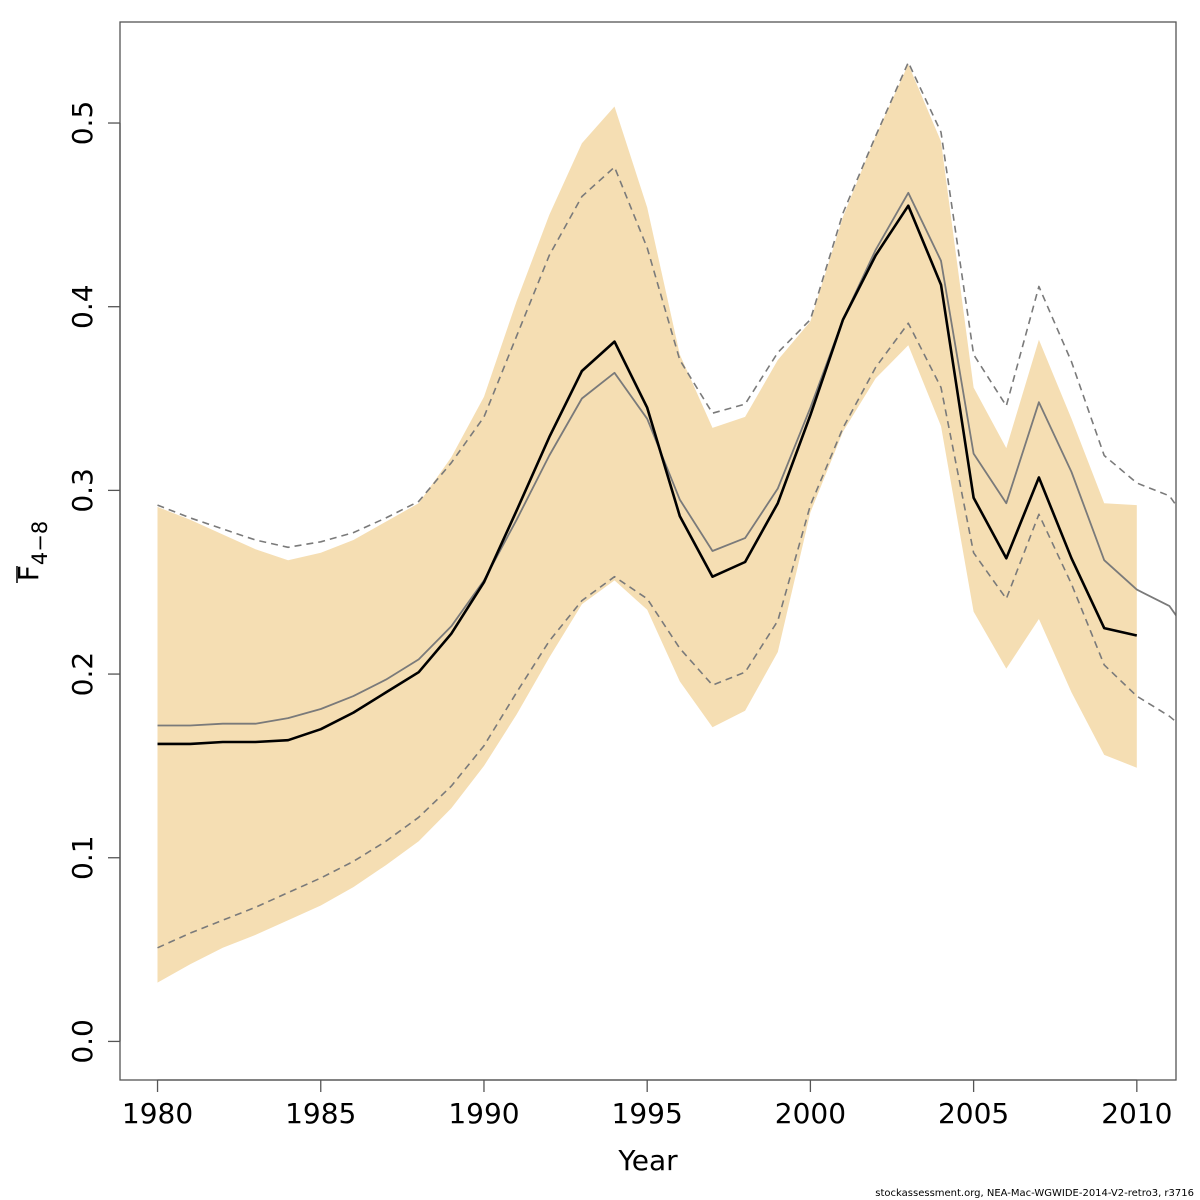 This screenshot has height=1200, width=1200. Describe the element at coordinates (93, 582) in the screenshot. I see `y-axis: 0.0 0.1 0.2 0.3 0.4 0.5` at that location.